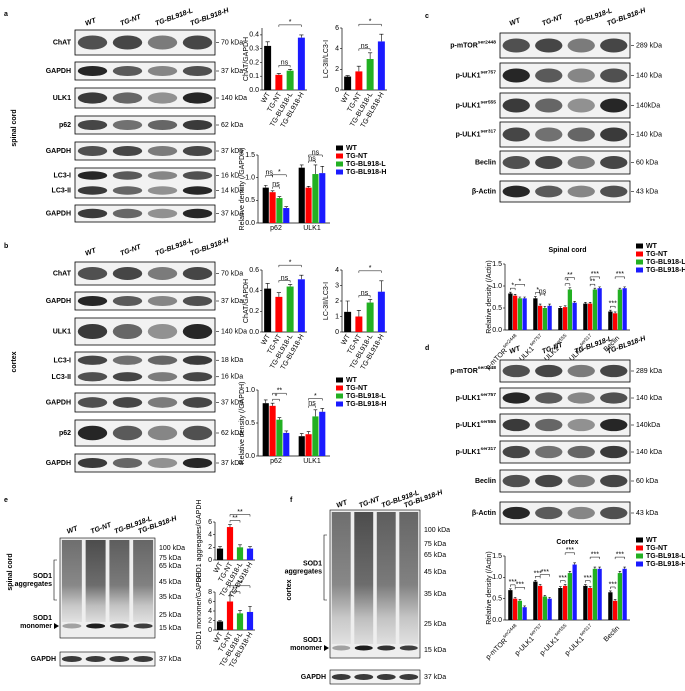  I want to click on marker-label: 15 kDa, so click(170, 628).